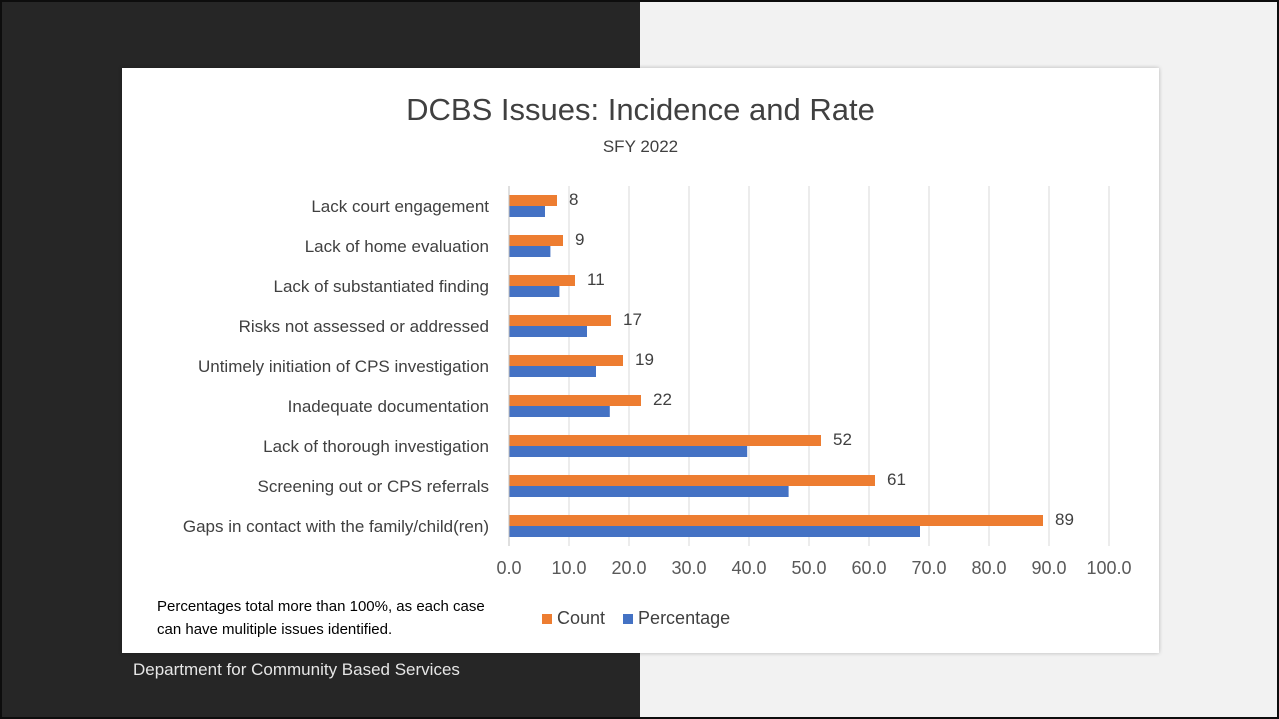  I want to click on chart-title: DCBS Issues: Incidence and Rate, so click(640, 109).